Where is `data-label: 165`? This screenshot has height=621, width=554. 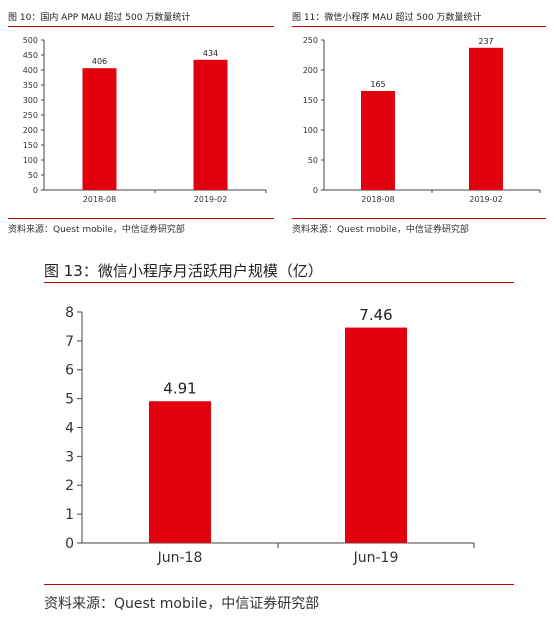 data-label: 165 is located at coordinates (377, 84).